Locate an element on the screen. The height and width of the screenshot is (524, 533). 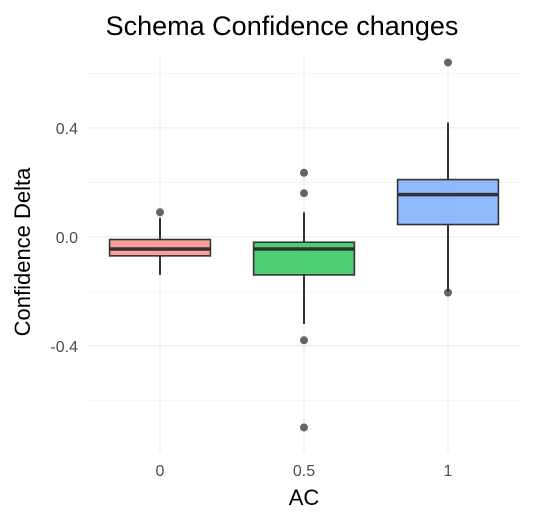
y-tick-label: 0.0 is located at coordinates (67, 238).